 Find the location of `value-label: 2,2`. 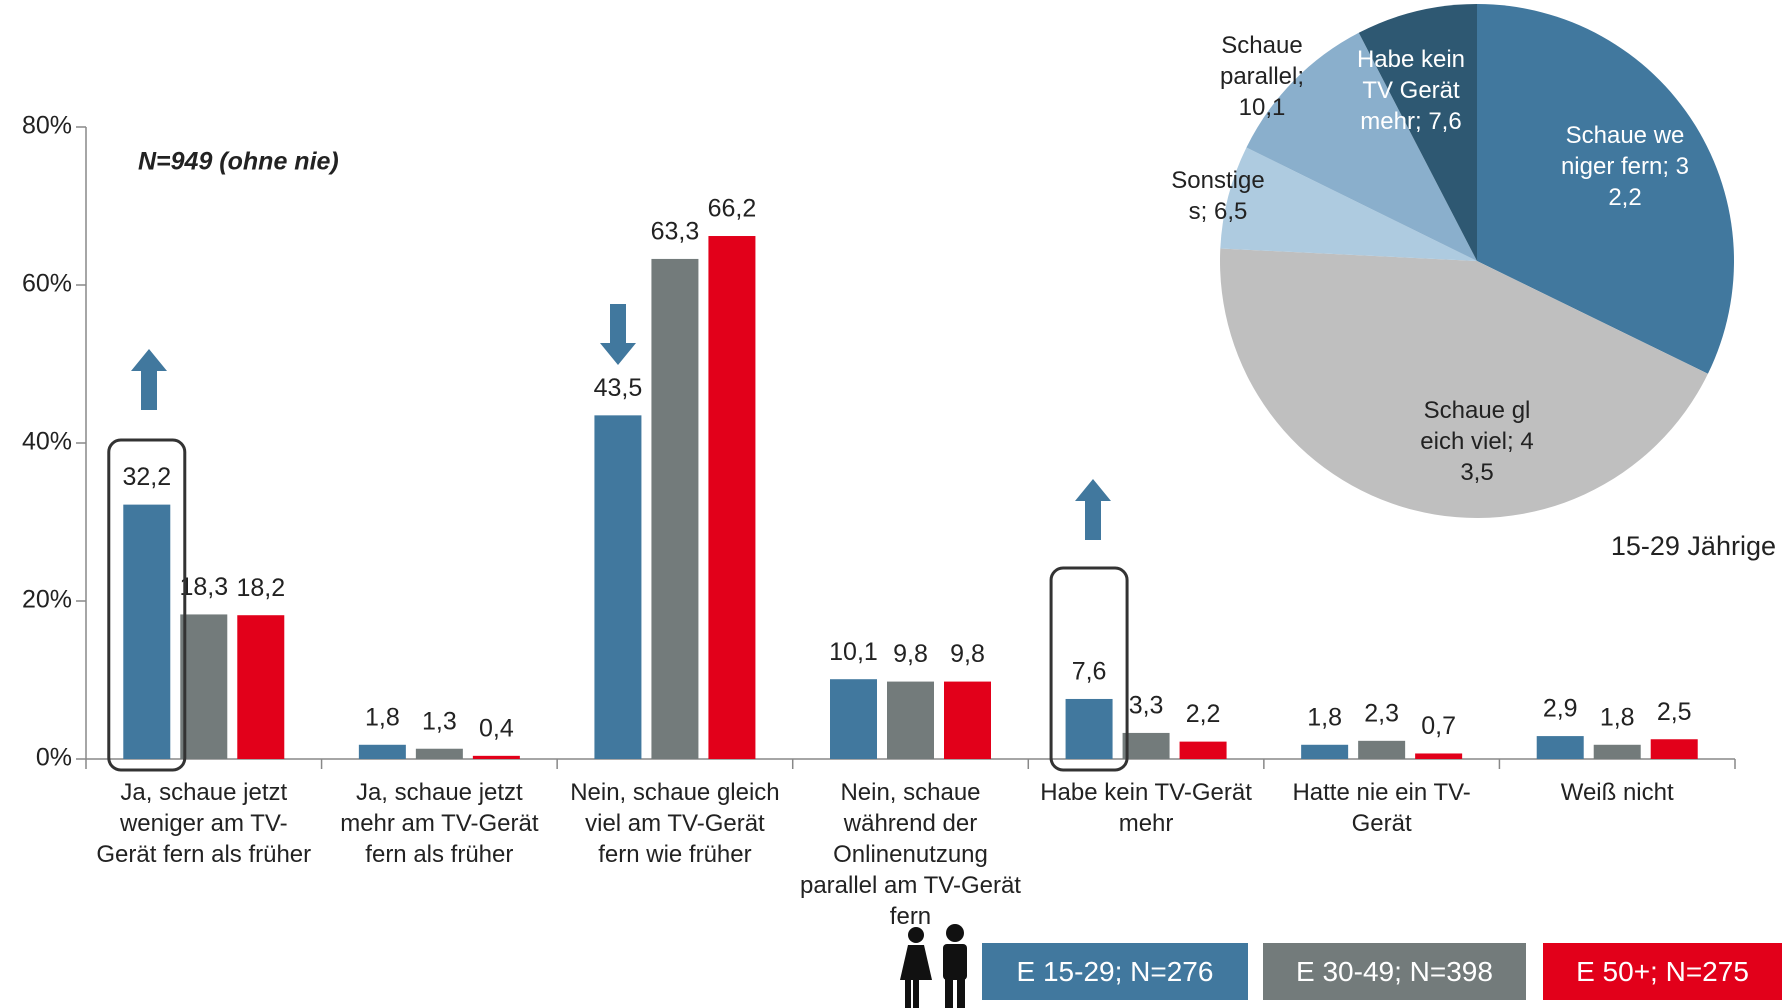

value-label: 2,2 is located at coordinates (1203, 714).